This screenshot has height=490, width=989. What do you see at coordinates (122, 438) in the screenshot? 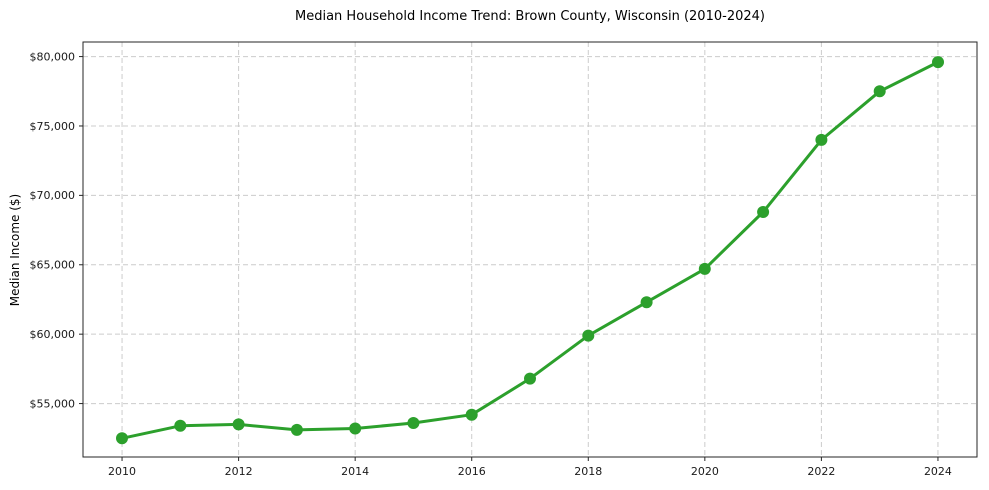
I see `data-point-2010` at bounding box center [122, 438].